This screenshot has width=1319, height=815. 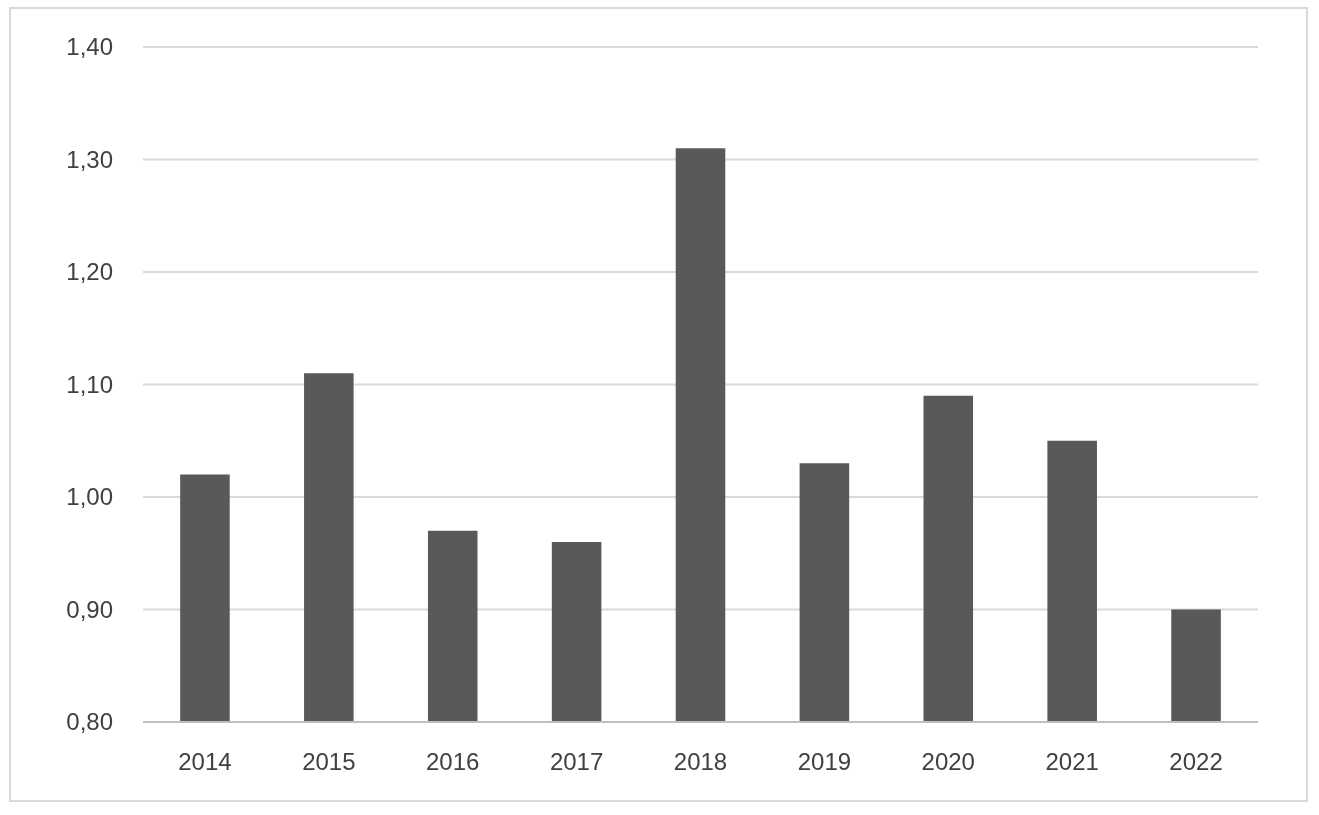 What do you see at coordinates (89, 159) in the screenshot?
I see `y-tick-label: 1,30` at bounding box center [89, 159].